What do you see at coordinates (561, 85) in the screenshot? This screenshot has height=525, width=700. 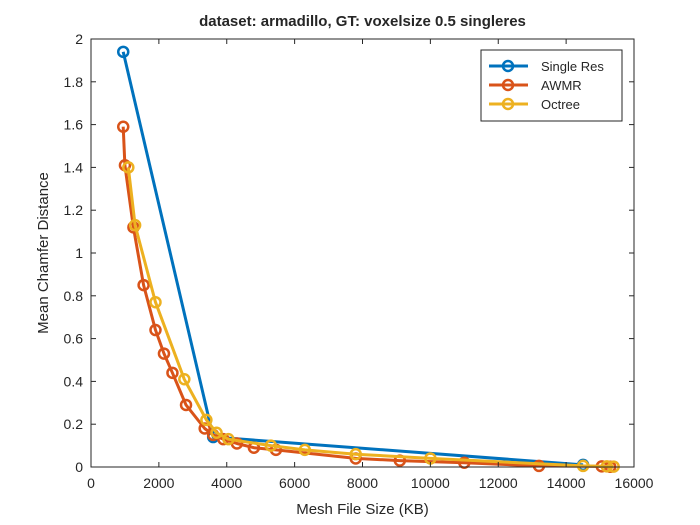 I see `legend-label: AWMR` at bounding box center [561, 85].